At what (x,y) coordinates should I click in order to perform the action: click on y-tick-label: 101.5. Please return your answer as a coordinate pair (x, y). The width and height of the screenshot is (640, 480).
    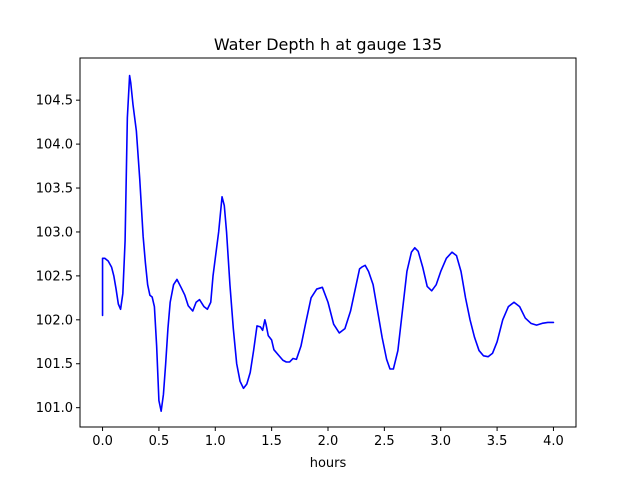
    Looking at the image, I should click on (54, 364).